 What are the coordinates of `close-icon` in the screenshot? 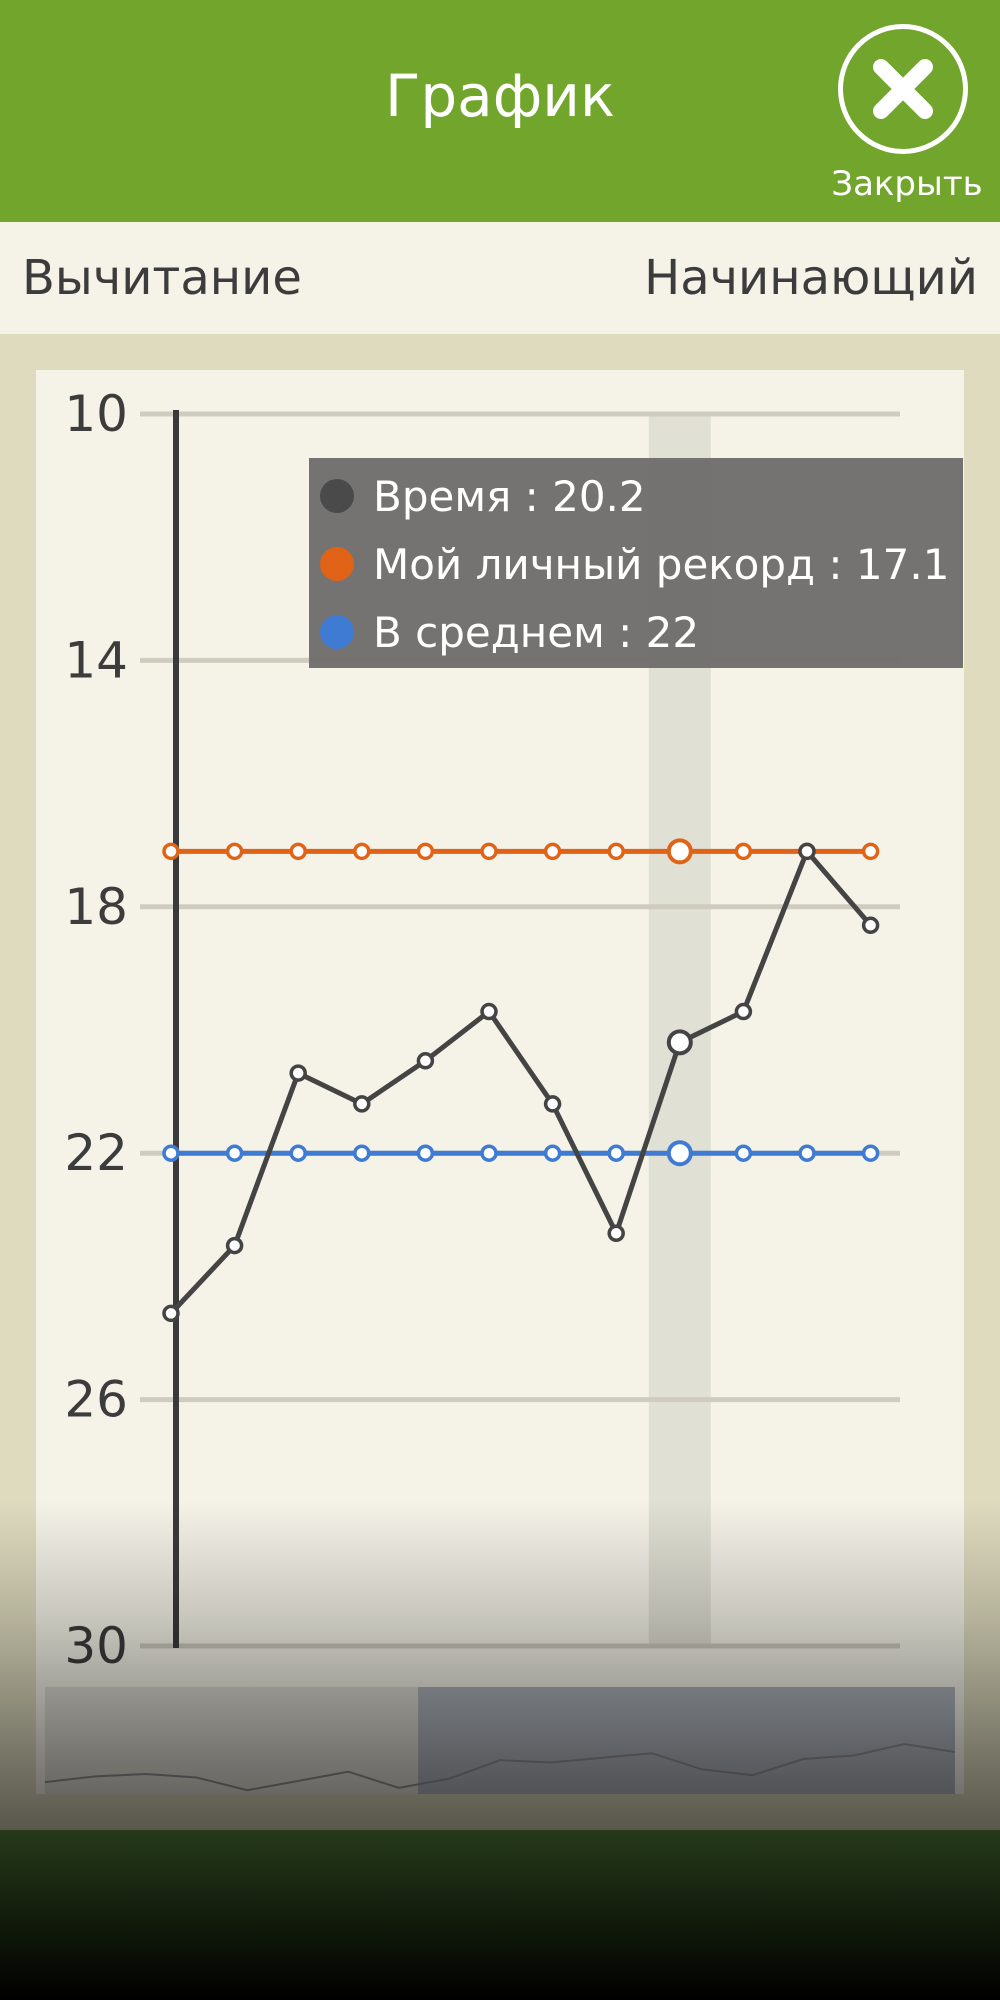 It's located at (903, 89).